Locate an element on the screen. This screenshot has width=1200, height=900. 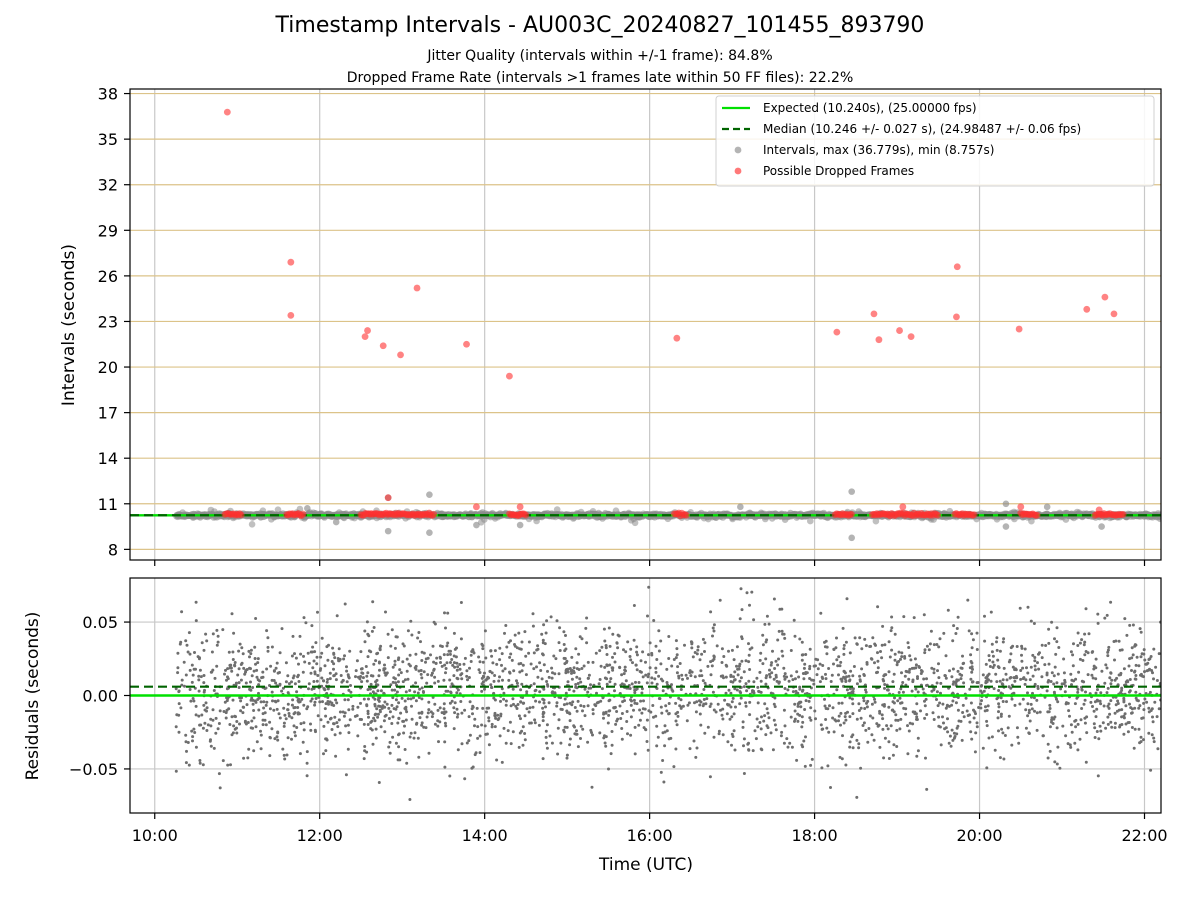
interval-outlier-point is located at coordinates (429, 532).